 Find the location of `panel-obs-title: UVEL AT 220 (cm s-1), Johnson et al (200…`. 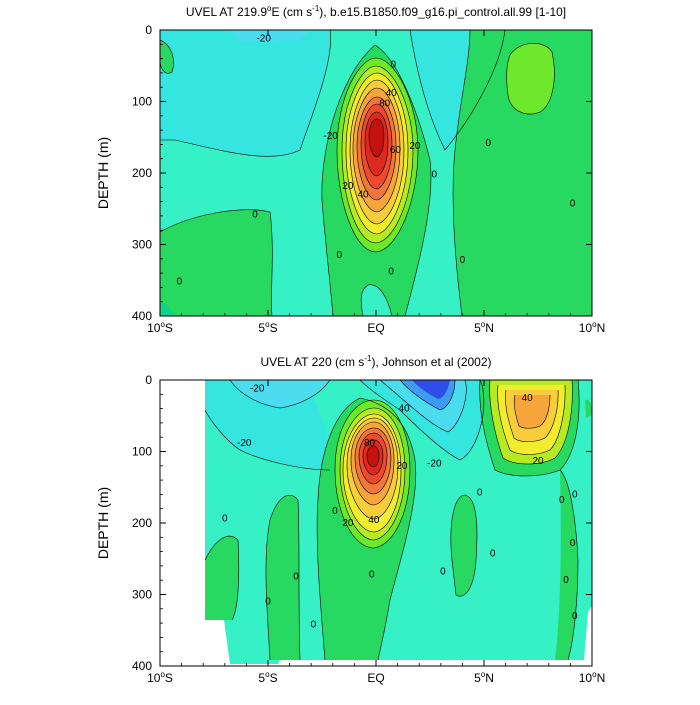

panel-obs-title: UVEL AT 220 (cm s-1), Johnson et al (200… is located at coordinates (375, 361).